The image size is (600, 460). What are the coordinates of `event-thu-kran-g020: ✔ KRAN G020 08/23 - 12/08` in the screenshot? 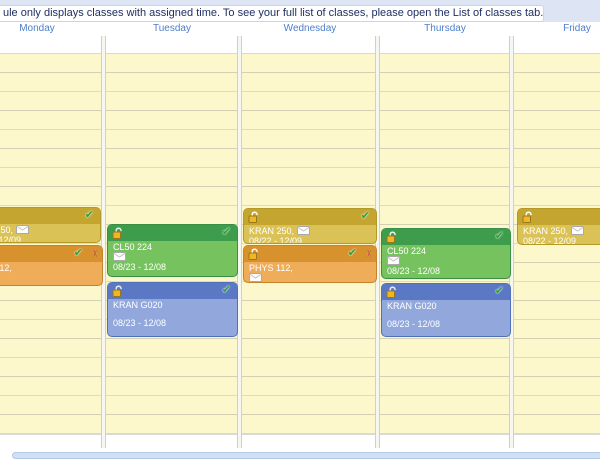 It's located at (446, 310).